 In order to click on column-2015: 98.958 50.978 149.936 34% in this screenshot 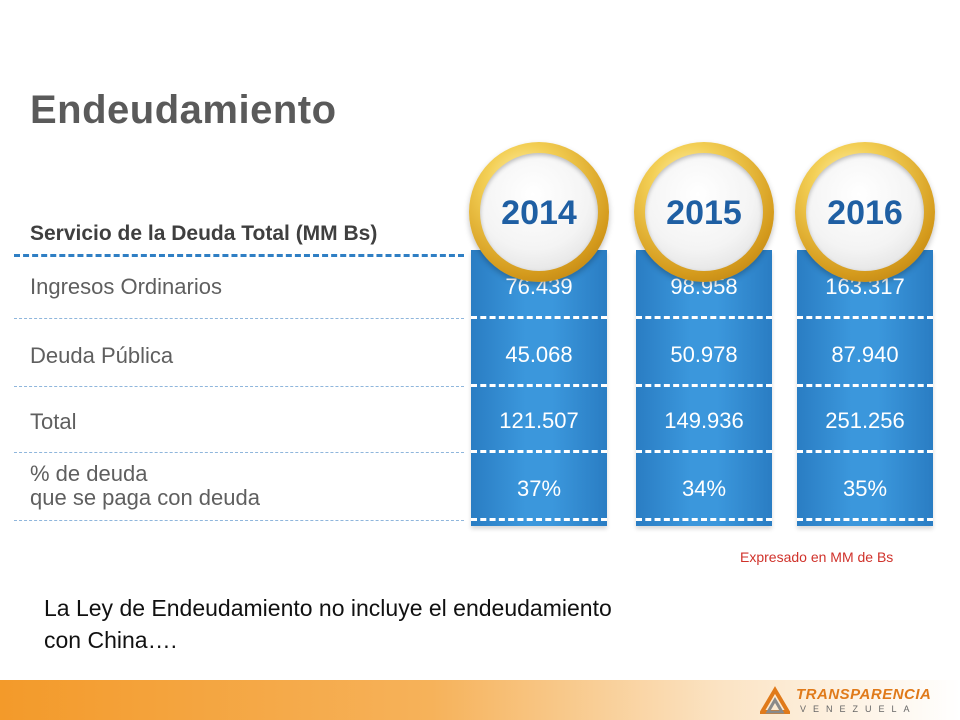, I will do `click(704, 388)`.